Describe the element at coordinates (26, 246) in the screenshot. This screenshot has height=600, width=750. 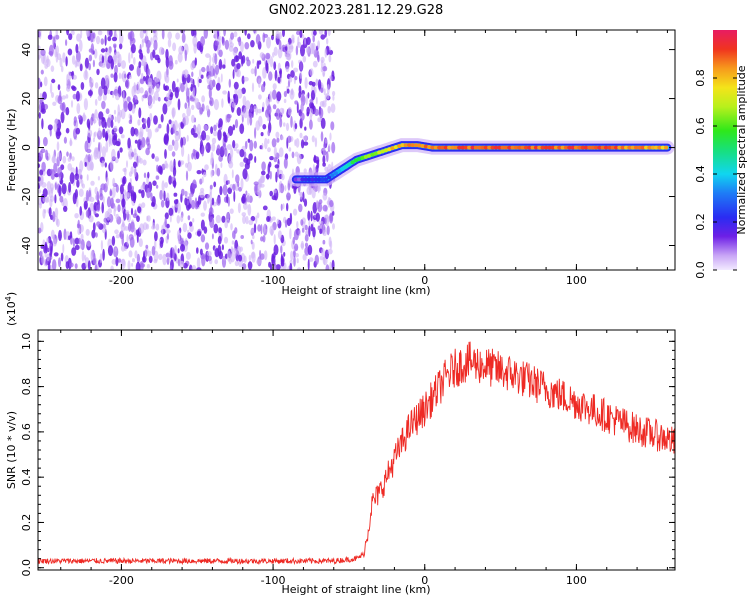
I see `spectrogram-y-tick-label: -40` at that location.